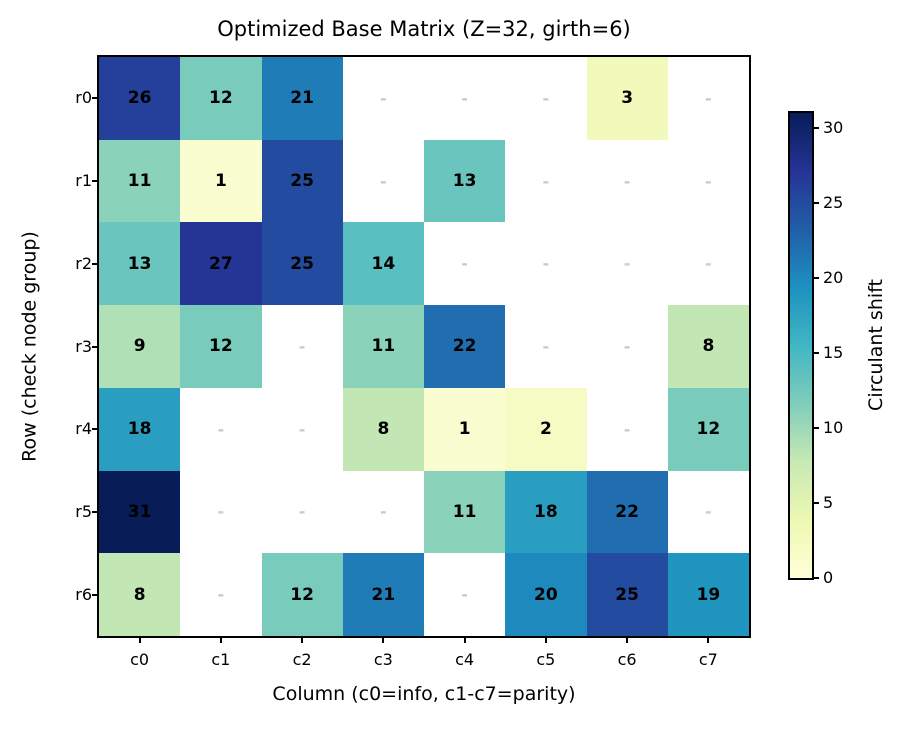  Describe the element at coordinates (302, 659) in the screenshot. I see `x-tick-label: c2` at that location.